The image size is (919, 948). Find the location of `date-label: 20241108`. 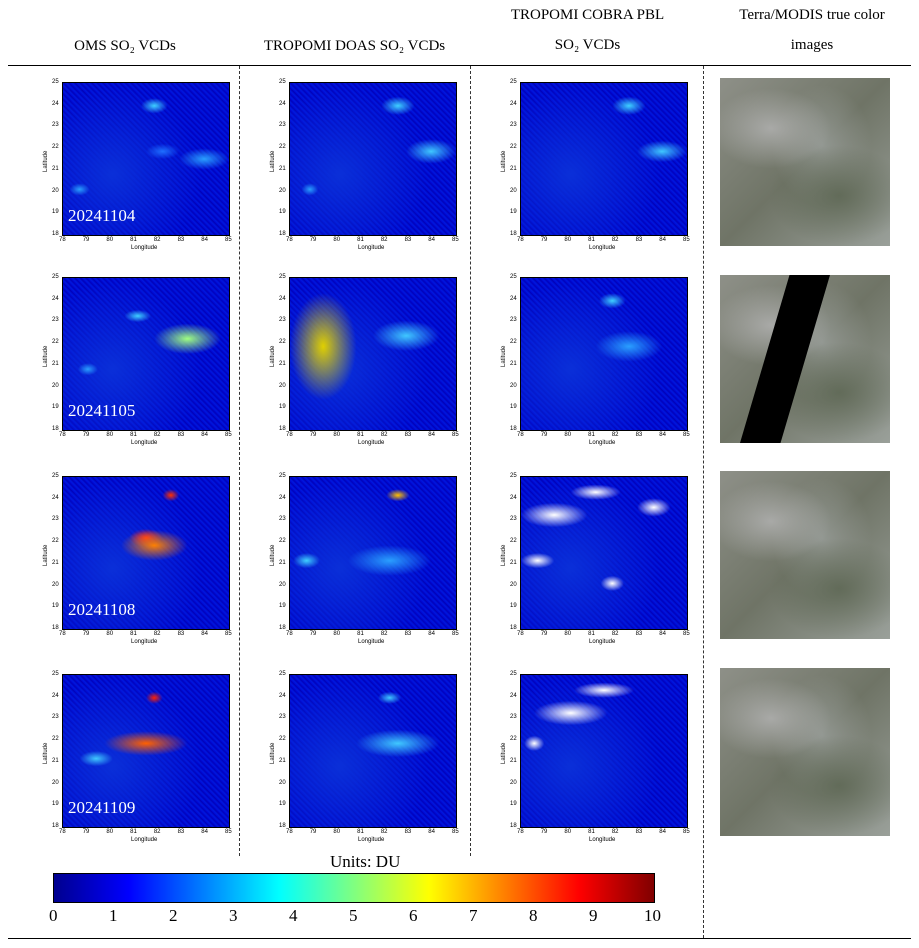

date-label: 20241108 is located at coordinates (102, 609).